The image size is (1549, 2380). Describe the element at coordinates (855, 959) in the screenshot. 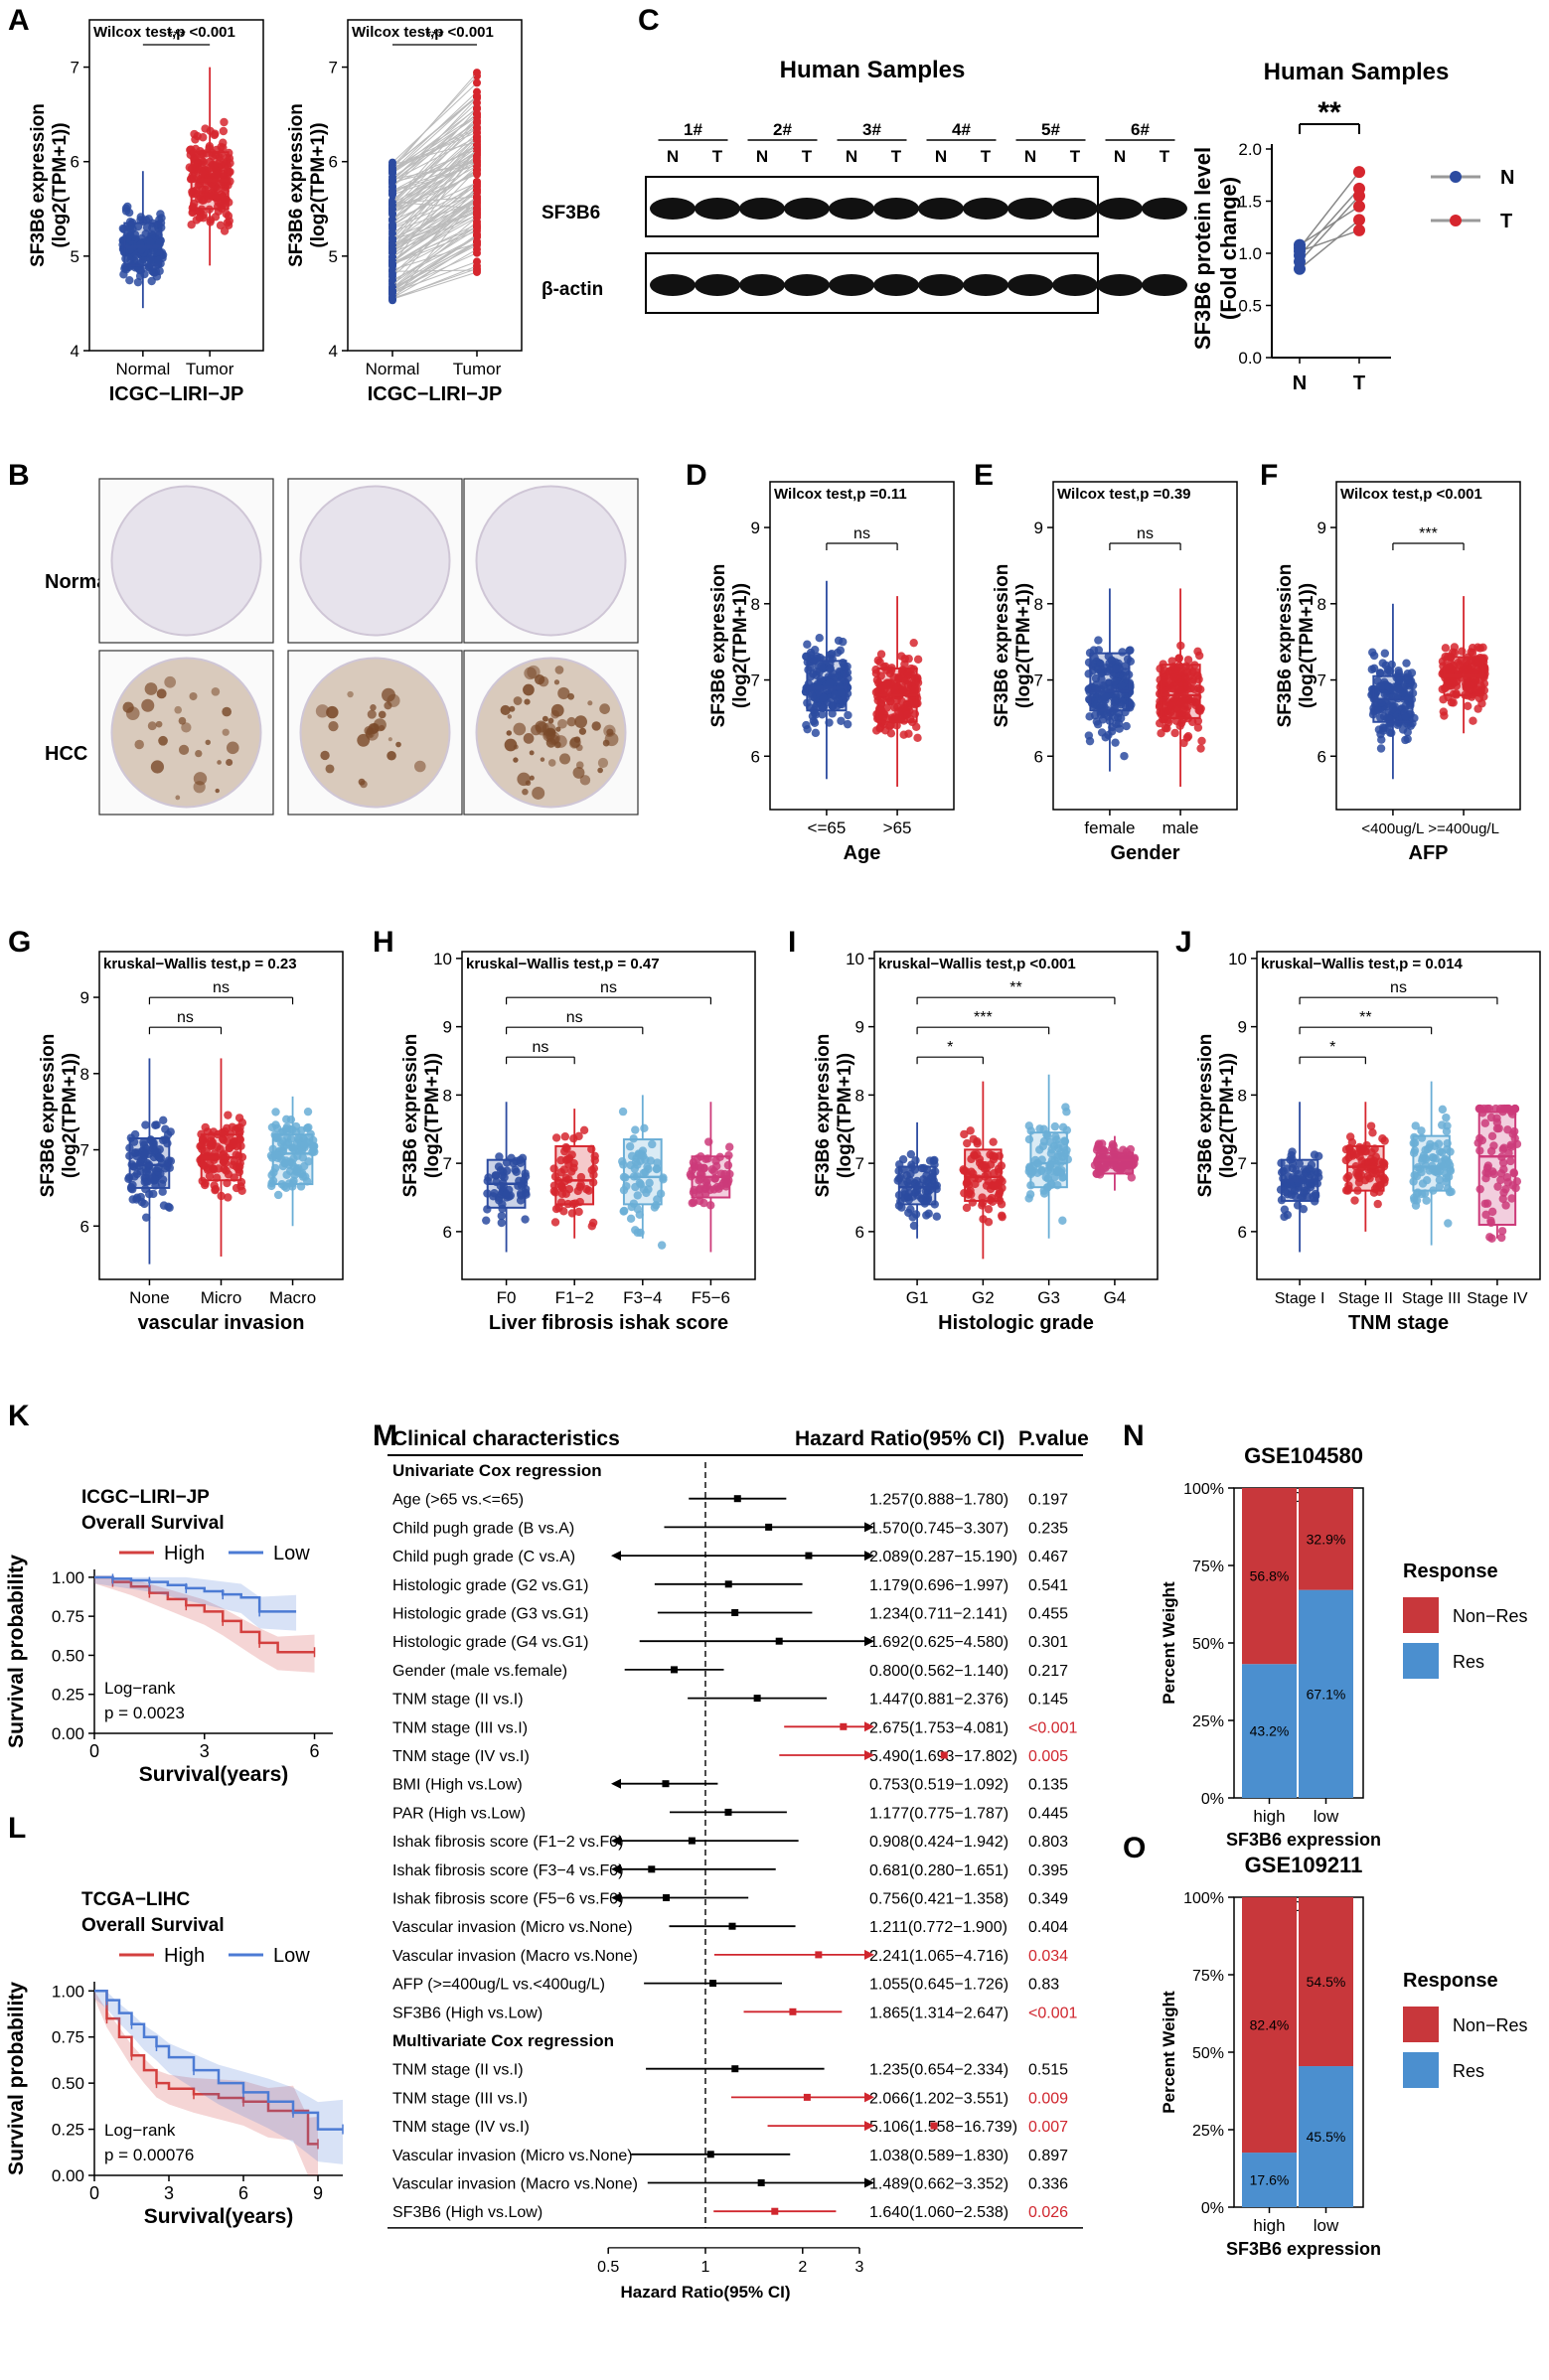

I see `y-tick-label: 10` at that location.